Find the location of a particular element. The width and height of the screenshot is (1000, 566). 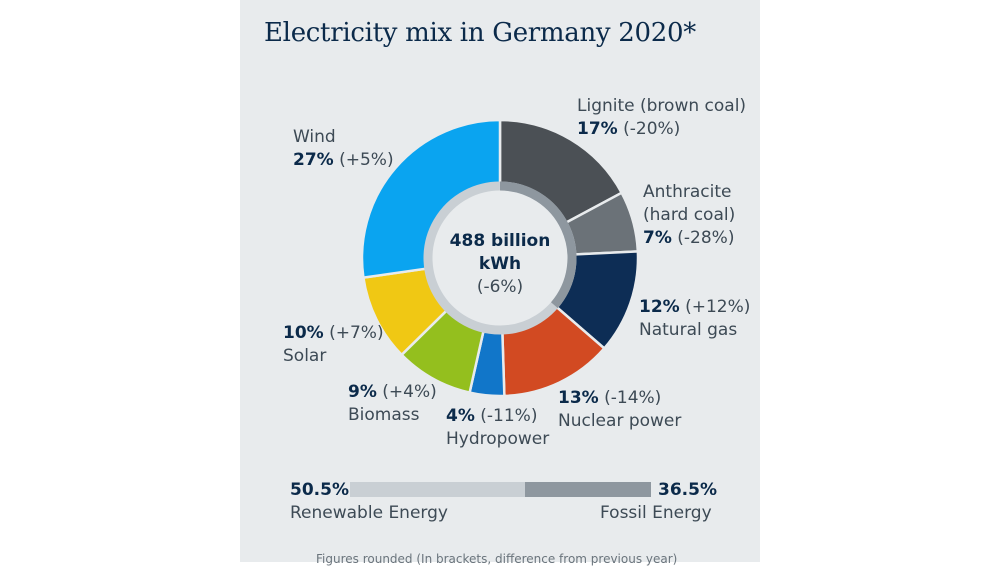

renewable-label: Renewable Energy is located at coordinates (369, 513).